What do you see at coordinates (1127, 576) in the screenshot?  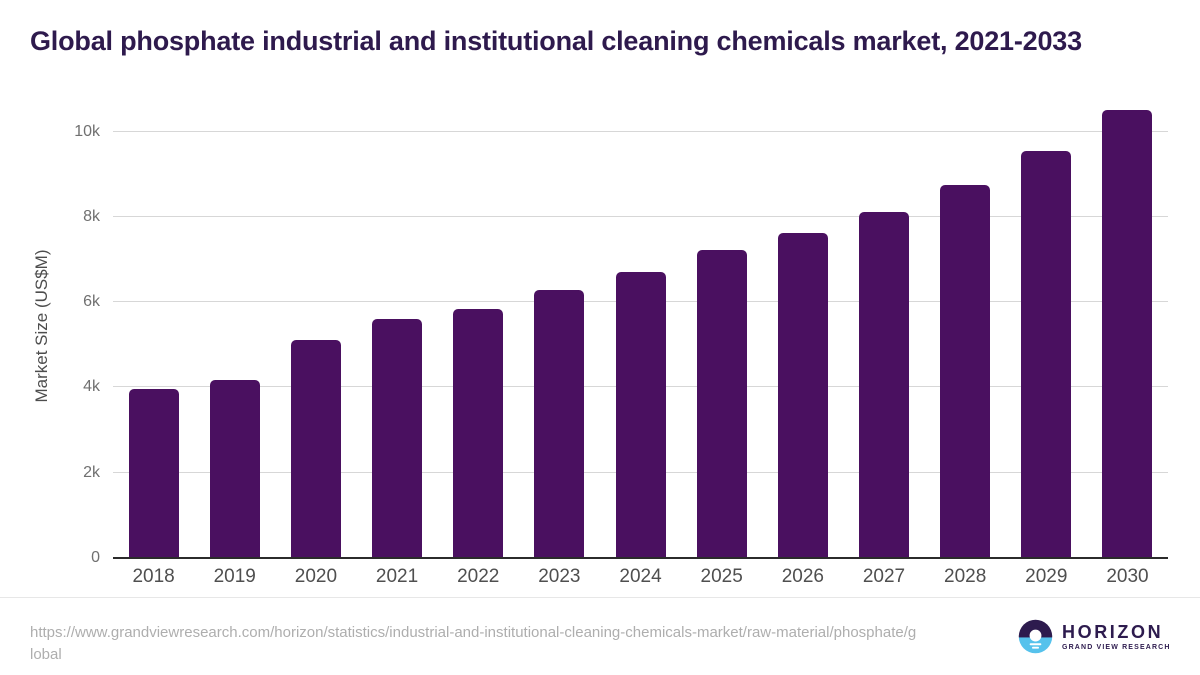 I see `x-tick-label: 2030` at bounding box center [1127, 576].